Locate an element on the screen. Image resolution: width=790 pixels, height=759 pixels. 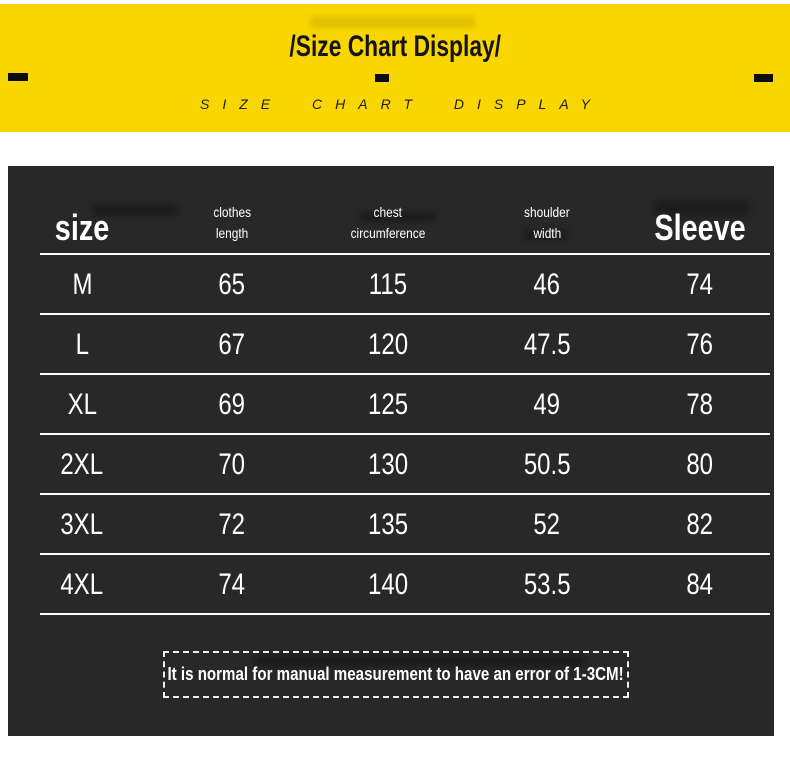
cell-clothes-length: 65 is located at coordinates (232, 285).